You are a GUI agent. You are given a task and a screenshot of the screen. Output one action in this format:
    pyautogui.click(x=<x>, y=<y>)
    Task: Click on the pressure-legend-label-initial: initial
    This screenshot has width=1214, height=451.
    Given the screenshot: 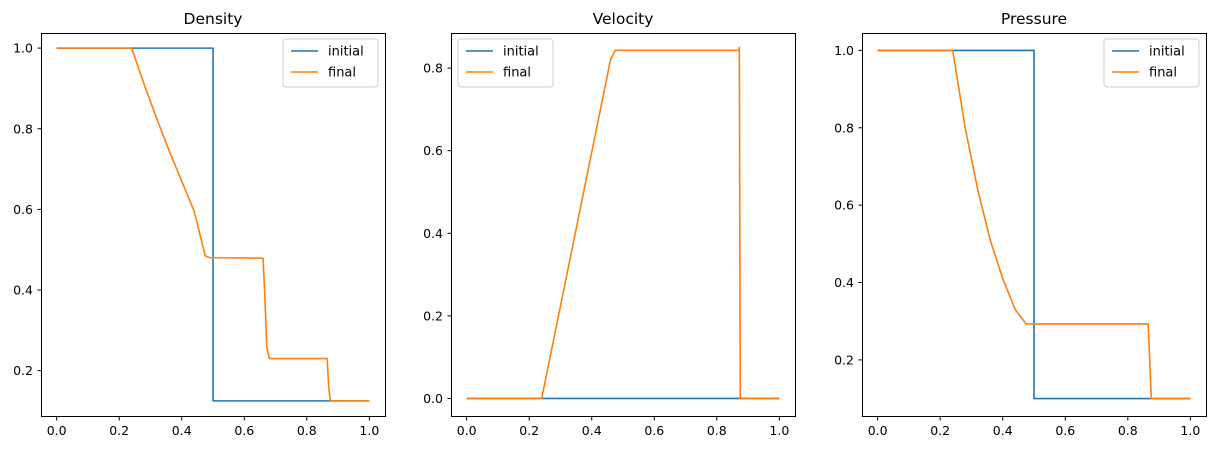 What is the action you would take?
    pyautogui.click(x=1167, y=52)
    